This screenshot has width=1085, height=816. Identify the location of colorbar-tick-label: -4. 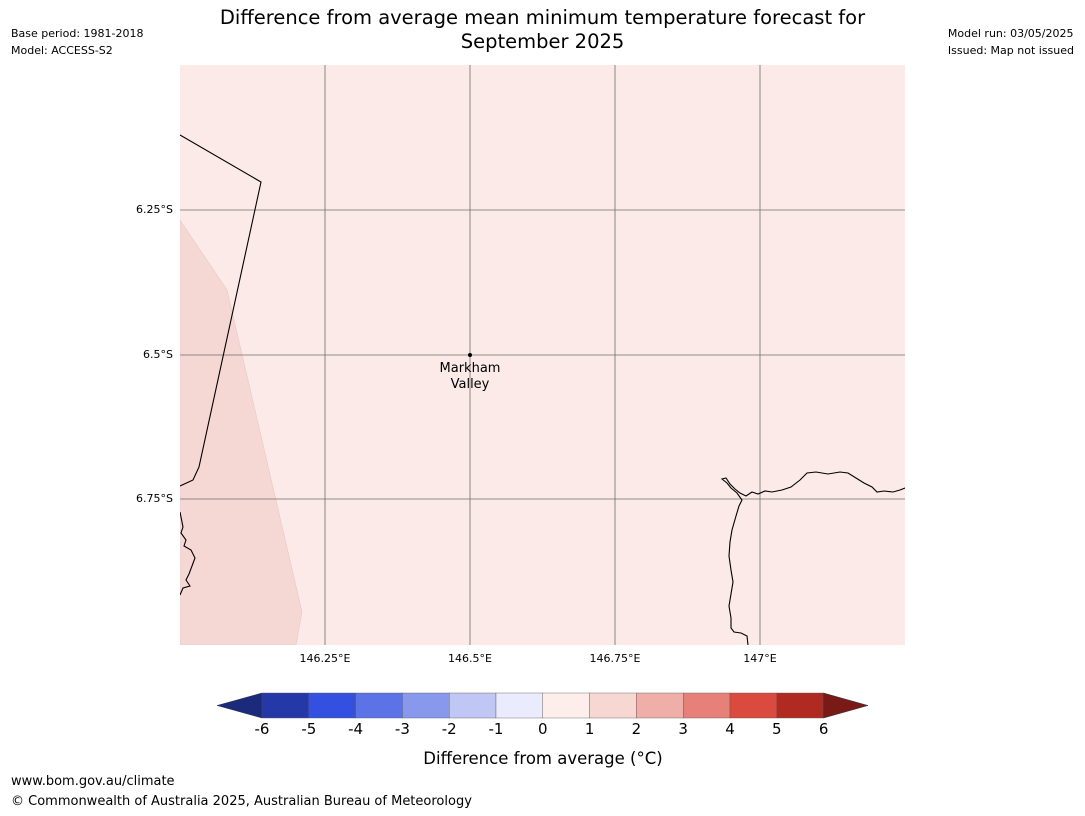
(355, 729).